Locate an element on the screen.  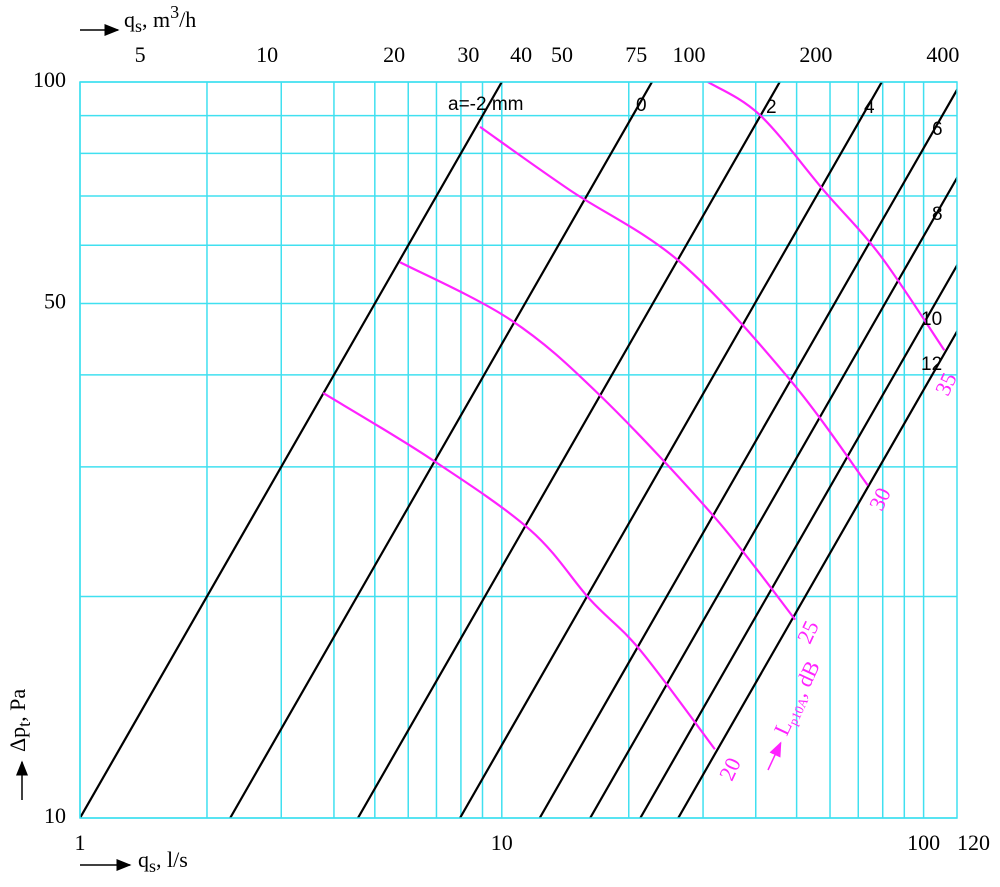
x2-tick-label: 50 is located at coordinates (562, 54).